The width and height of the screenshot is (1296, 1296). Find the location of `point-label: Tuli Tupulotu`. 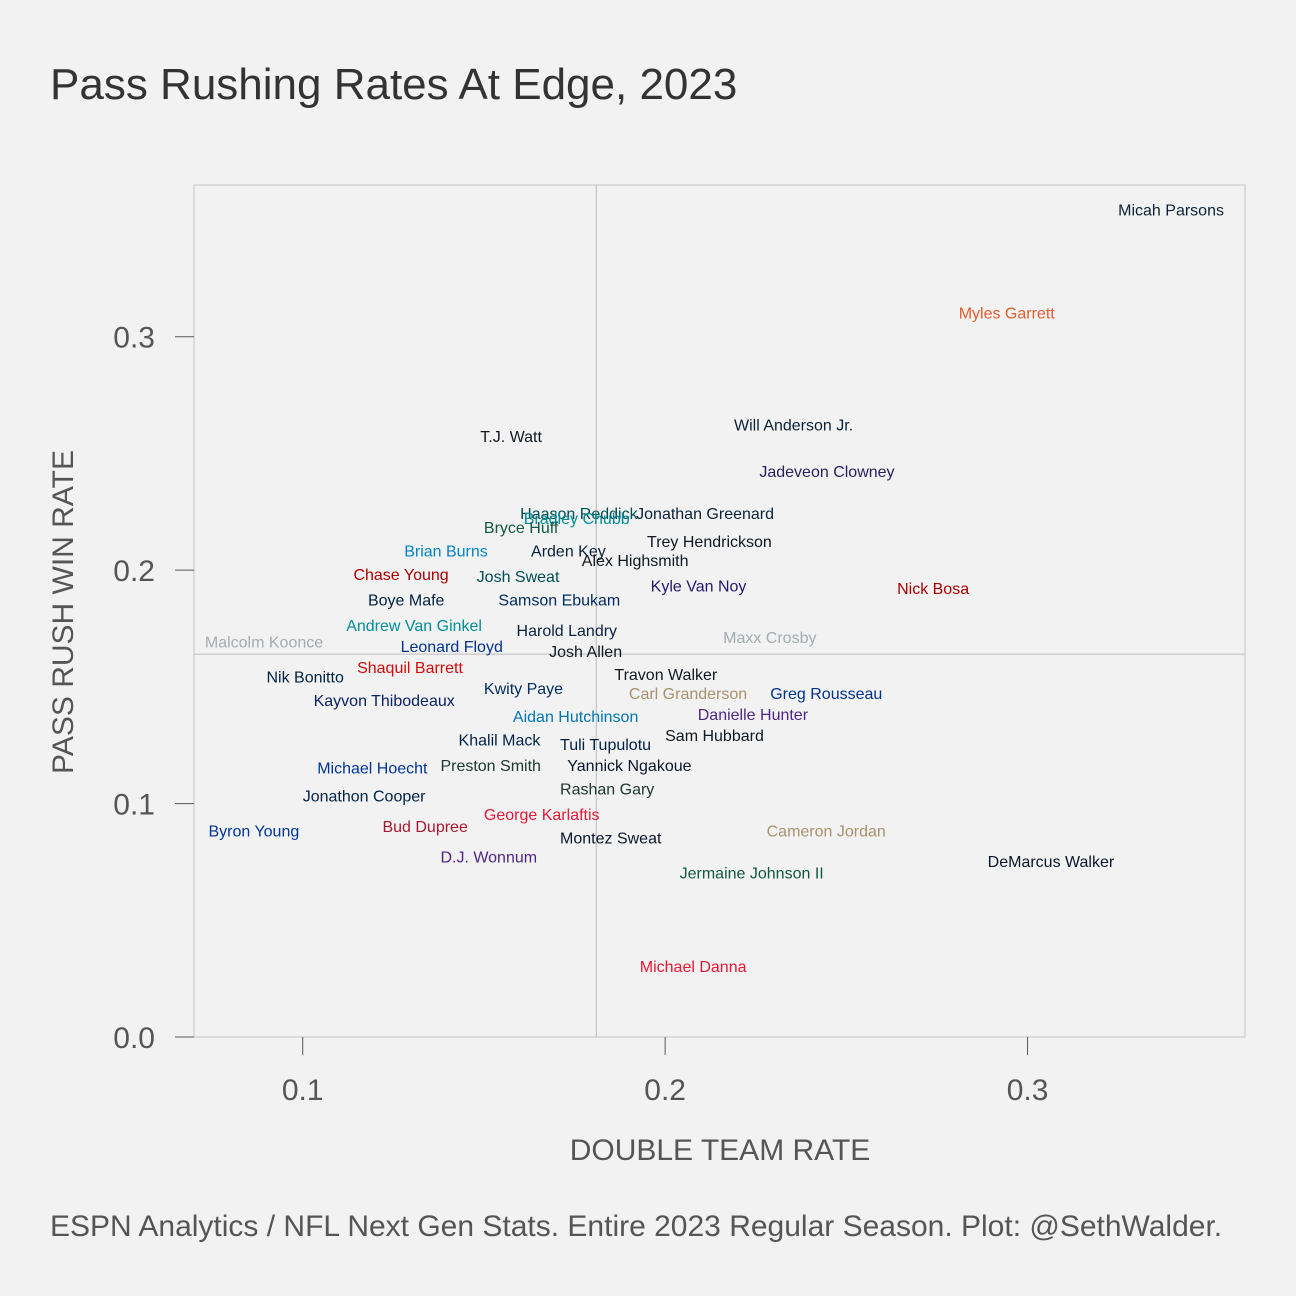

point-label: Tuli Tupulotu is located at coordinates (605, 745).